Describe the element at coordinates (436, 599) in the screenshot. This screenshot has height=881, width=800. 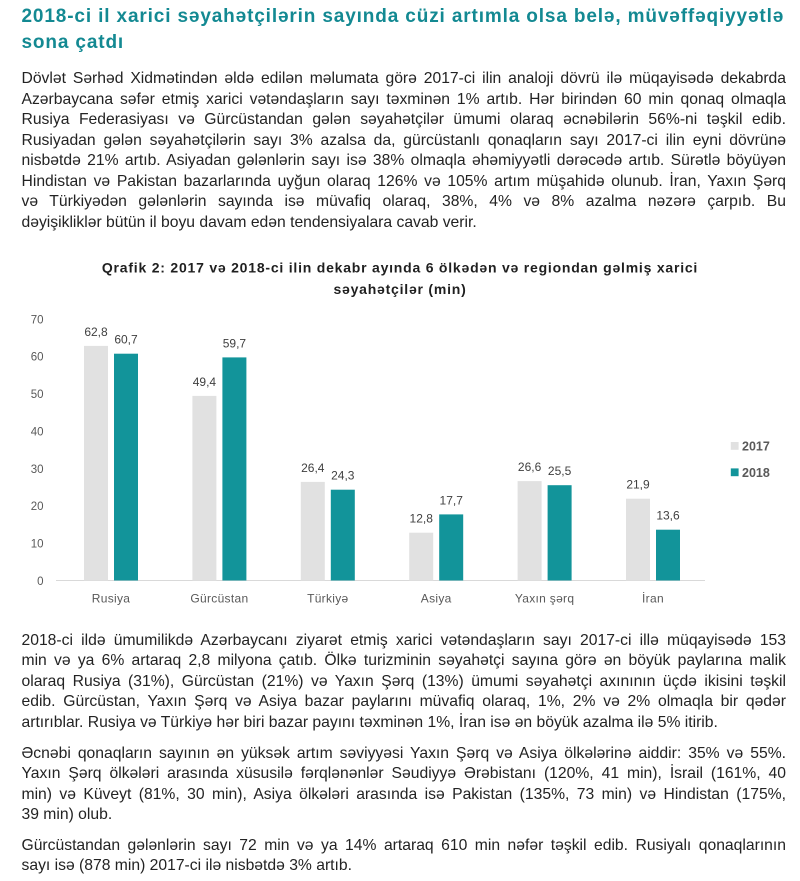
I see `svg-text: Asiya` at that location.